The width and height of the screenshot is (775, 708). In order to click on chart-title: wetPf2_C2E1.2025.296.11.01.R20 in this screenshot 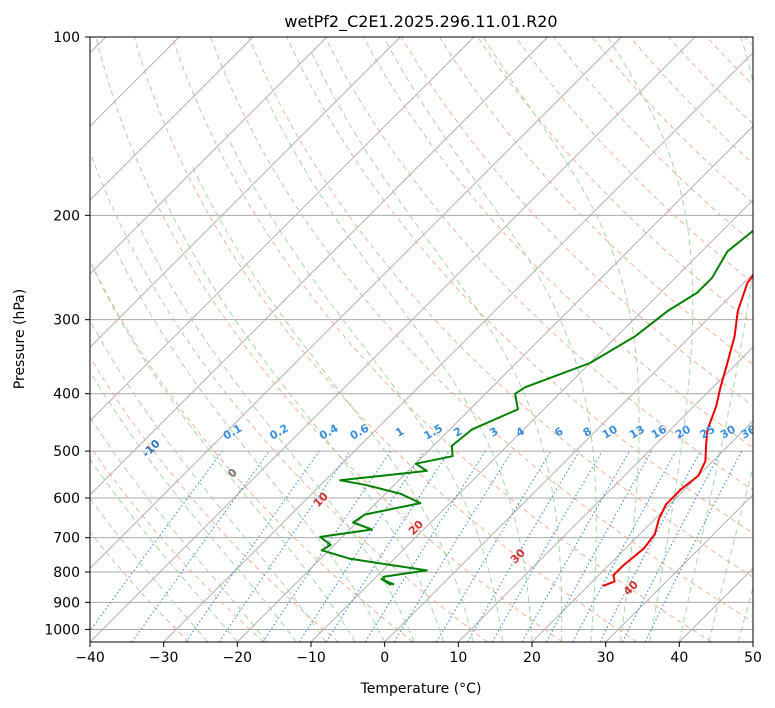, I will do `click(420, 22)`.